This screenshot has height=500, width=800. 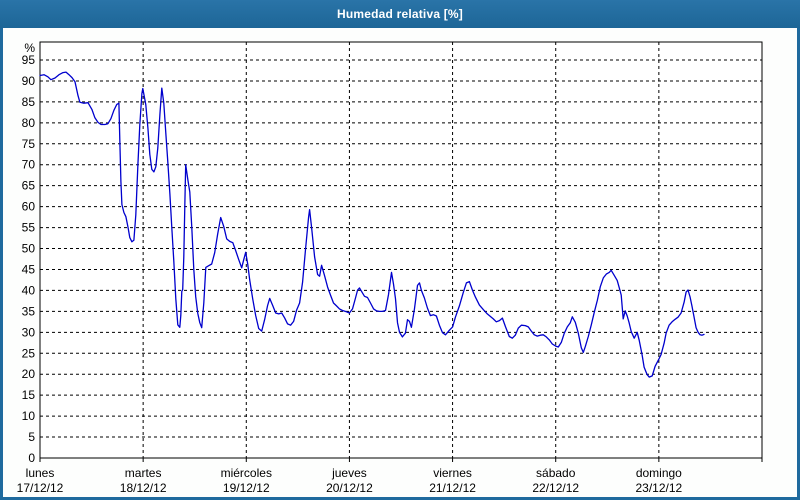 I want to click on y-tick-label: 30, so click(x=29, y=332).